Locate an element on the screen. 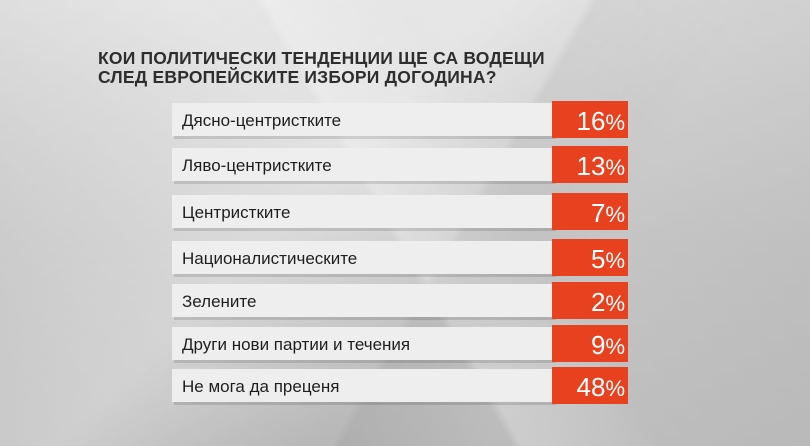  value-label: 9% is located at coordinates (608, 345).